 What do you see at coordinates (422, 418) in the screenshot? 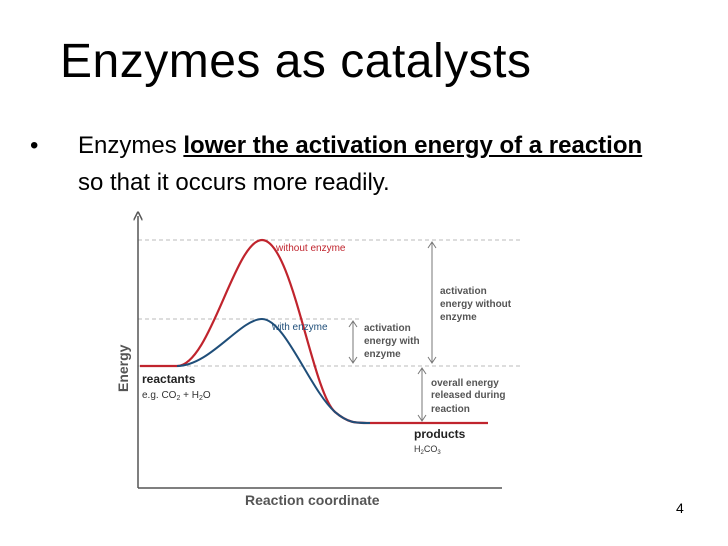
I see `arrow-down-tip-overall` at bounding box center [422, 418].